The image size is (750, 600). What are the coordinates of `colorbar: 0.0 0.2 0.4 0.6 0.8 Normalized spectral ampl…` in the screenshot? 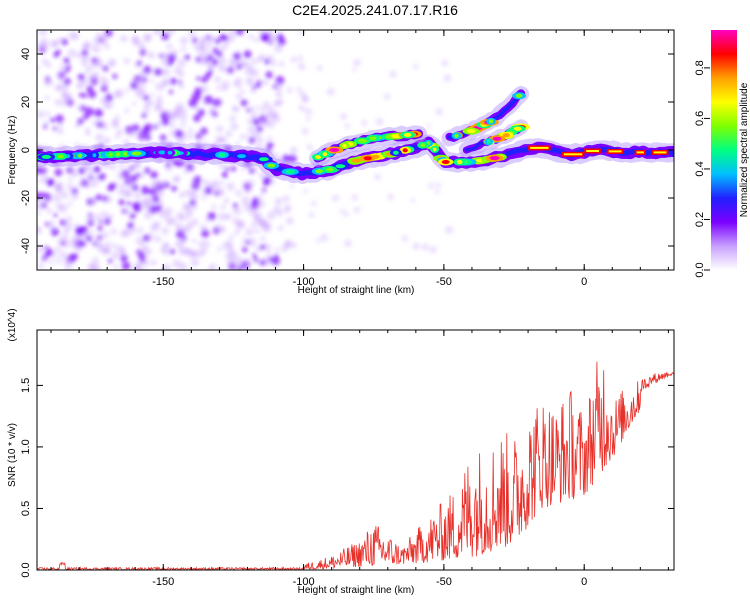 It's located at (722, 154).